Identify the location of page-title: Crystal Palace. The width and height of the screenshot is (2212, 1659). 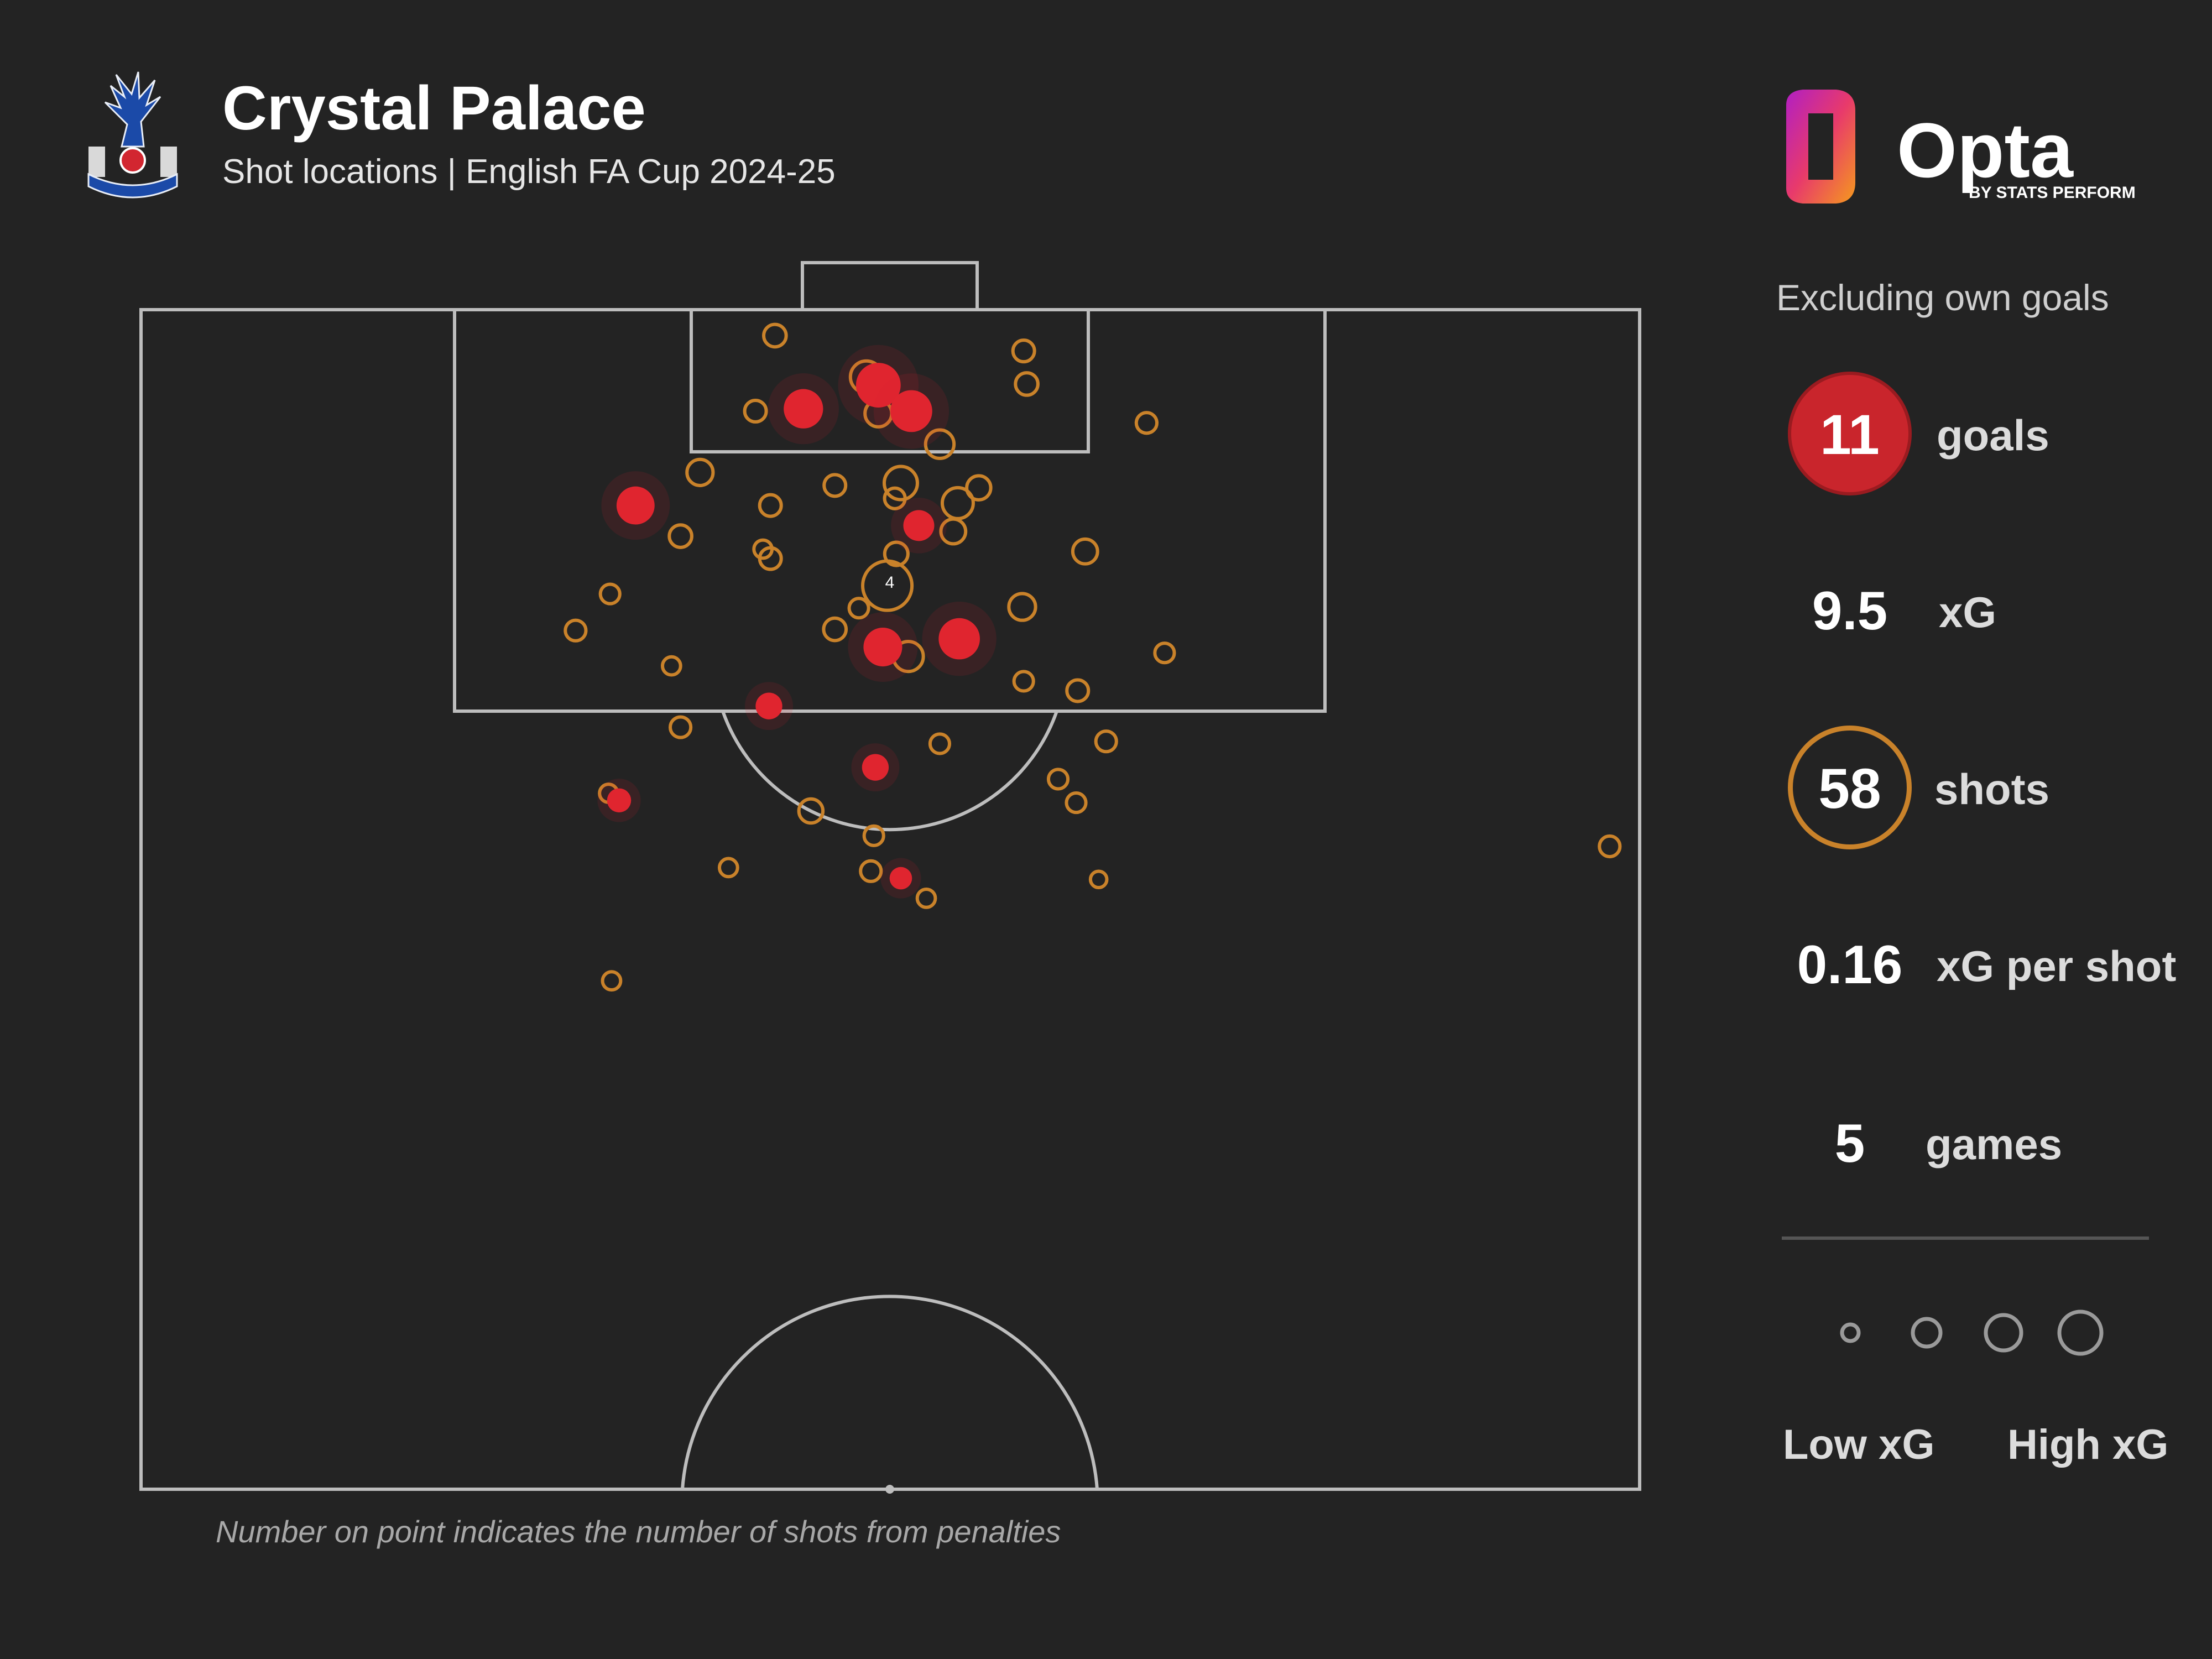
(434, 109).